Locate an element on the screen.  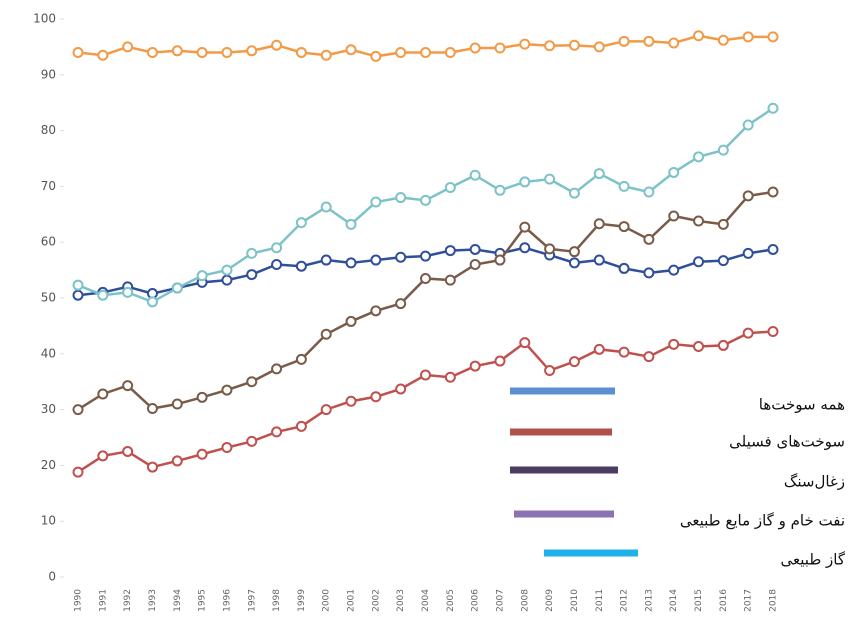
y-tick-label: 50 is located at coordinates (48, 298).